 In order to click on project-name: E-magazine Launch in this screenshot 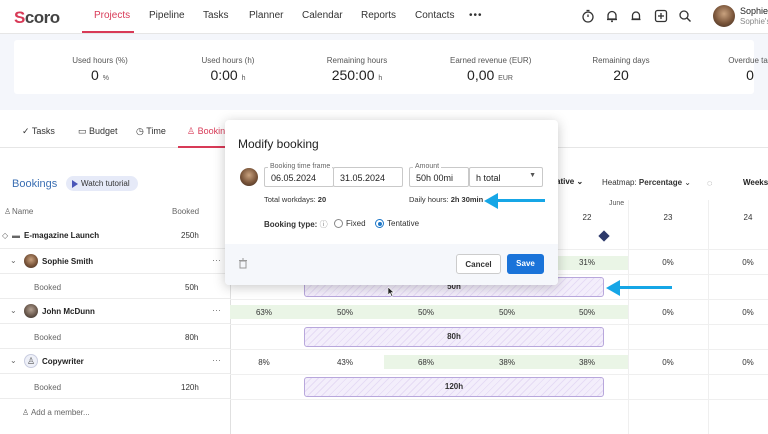, I will do `click(62, 235)`.